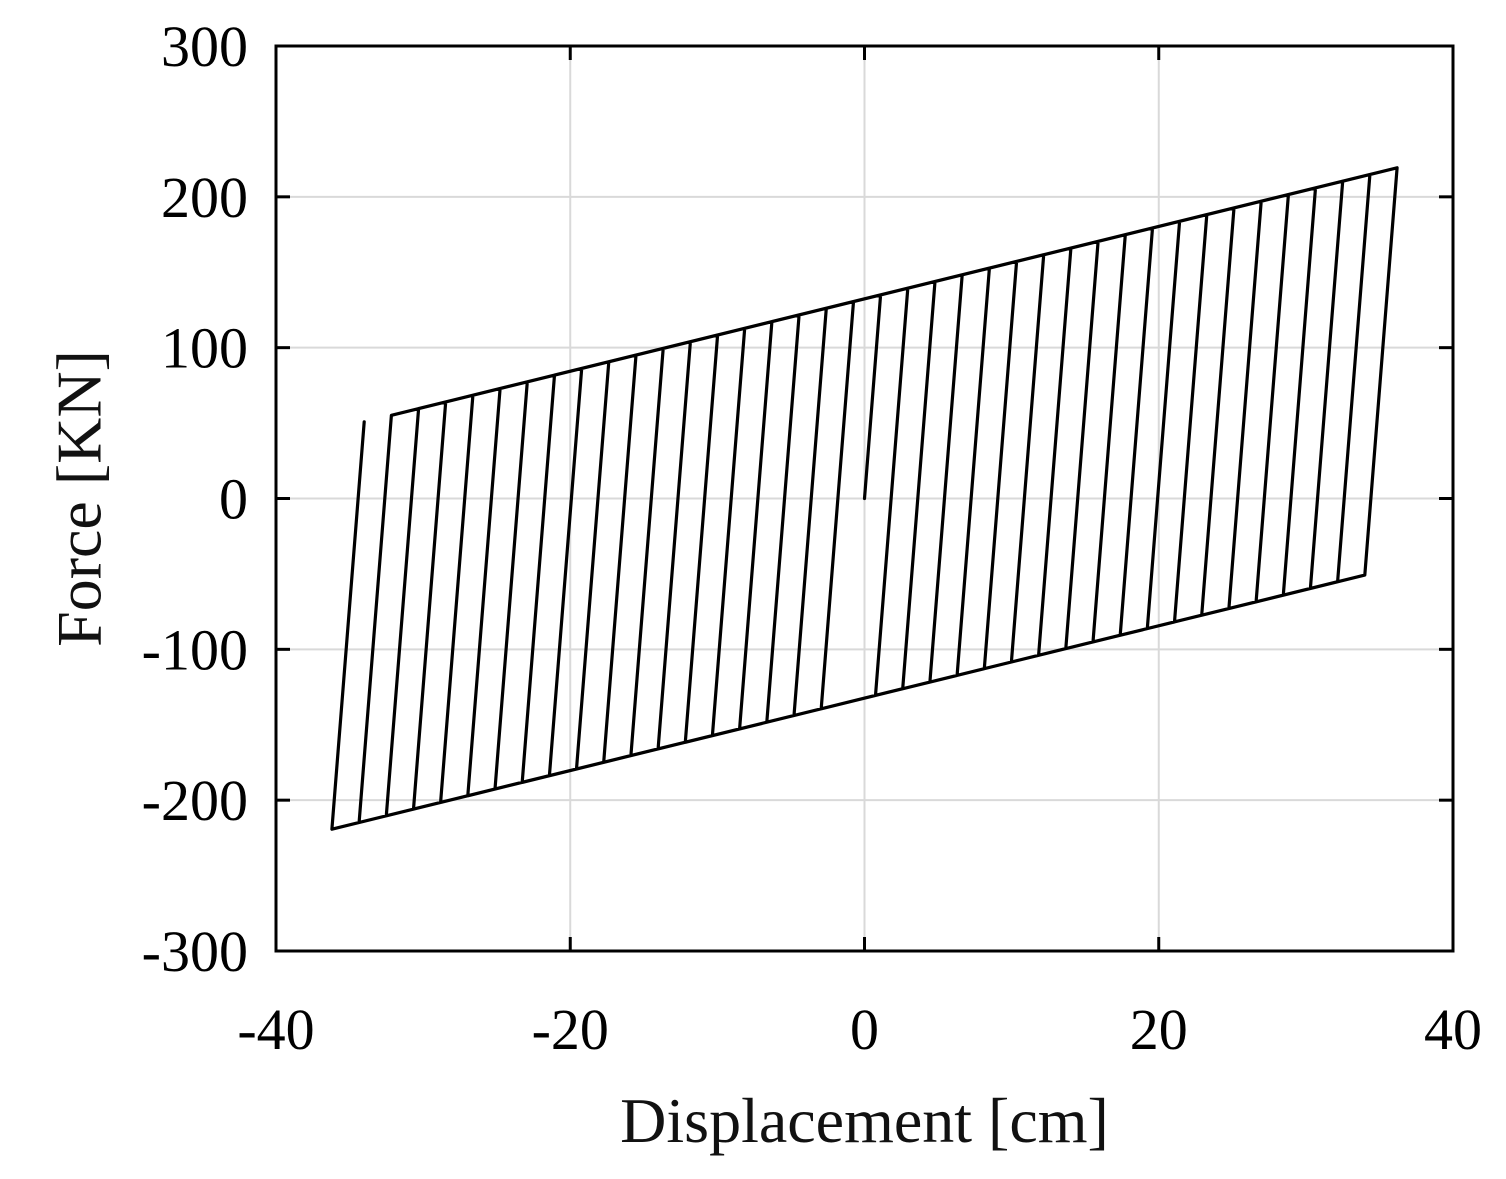 This screenshot has width=1506, height=1179. I want to click on x-tick-label: -40, so click(275, 1029).